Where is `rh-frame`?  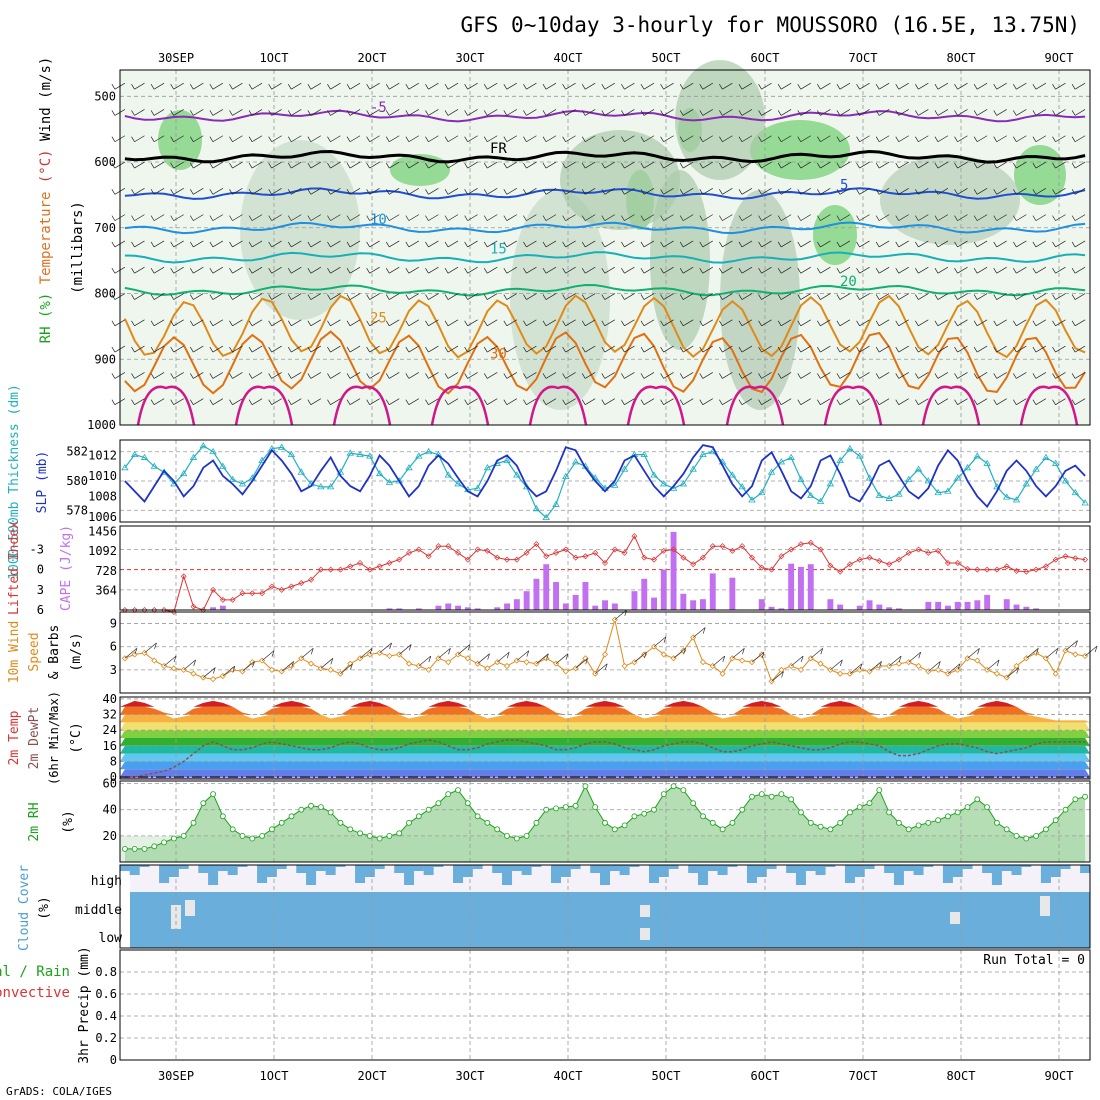
rh-frame is located at coordinates (605, 821).